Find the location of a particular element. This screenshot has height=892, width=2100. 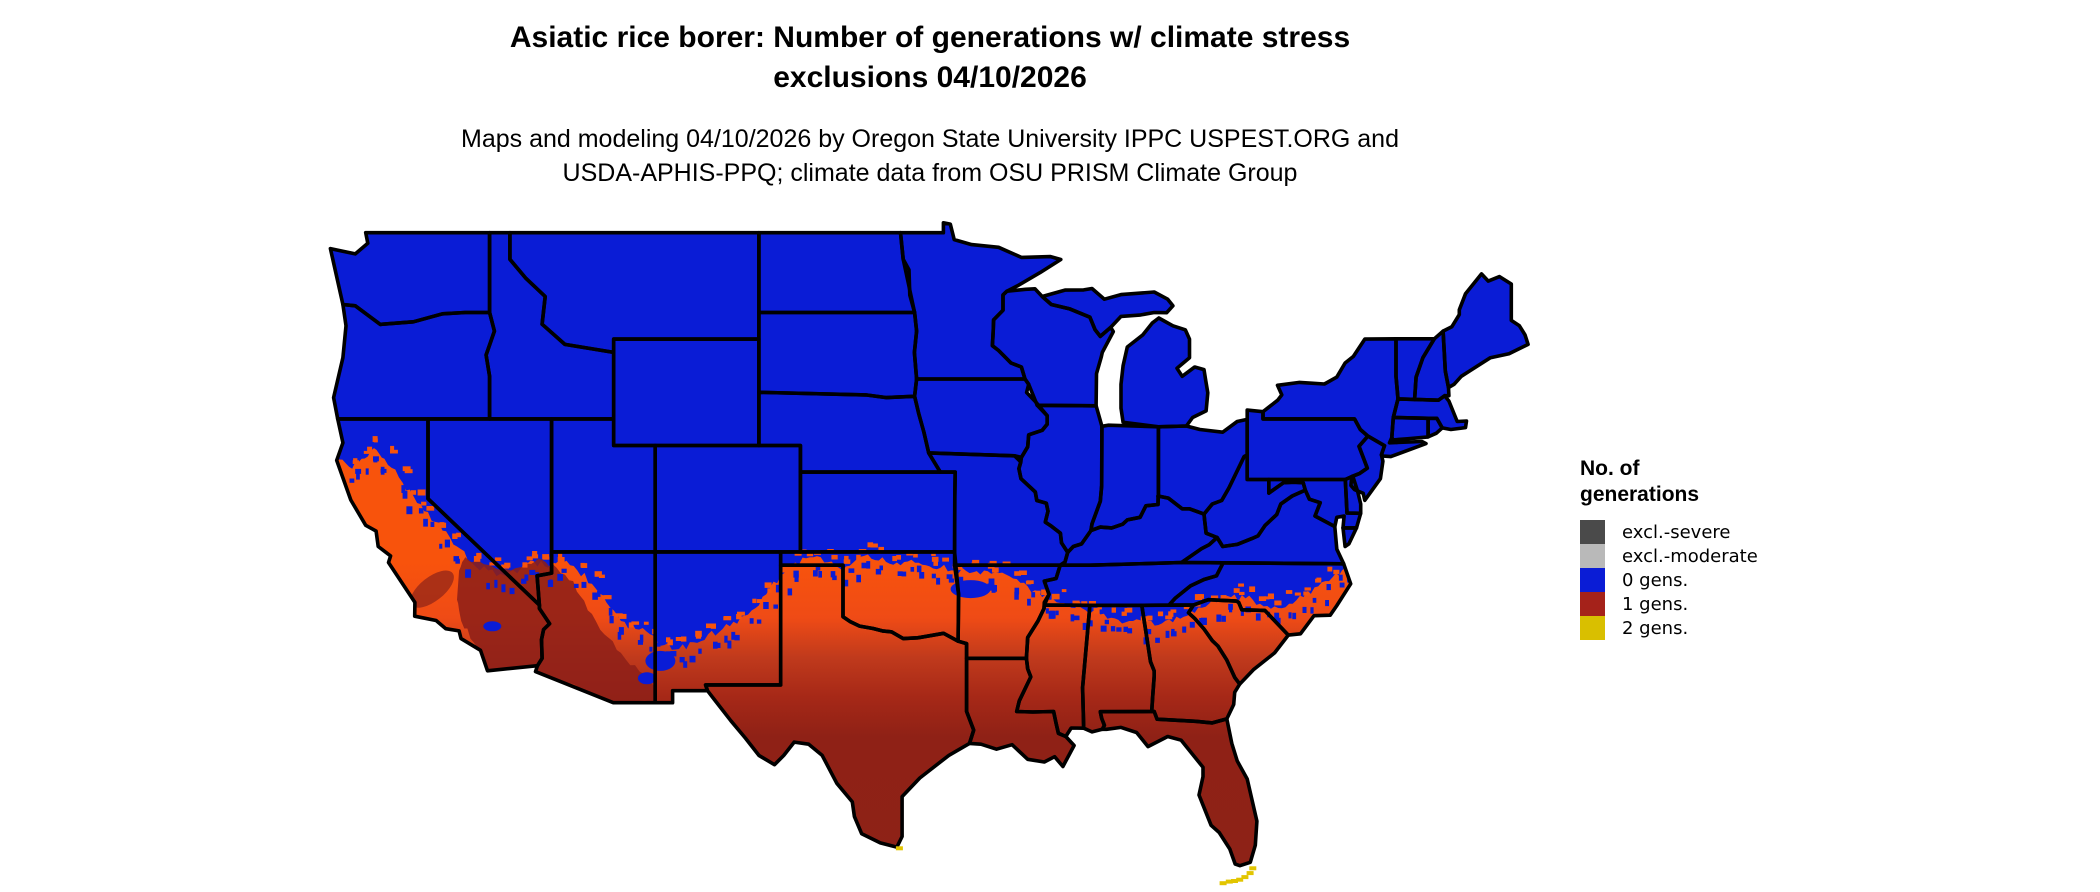

legend-label: excl.-severe is located at coordinates (1676, 532).